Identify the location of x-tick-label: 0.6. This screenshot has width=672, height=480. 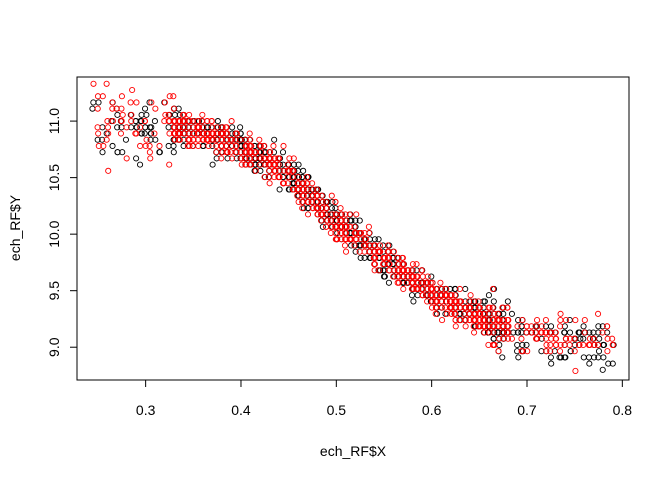
(432, 410).